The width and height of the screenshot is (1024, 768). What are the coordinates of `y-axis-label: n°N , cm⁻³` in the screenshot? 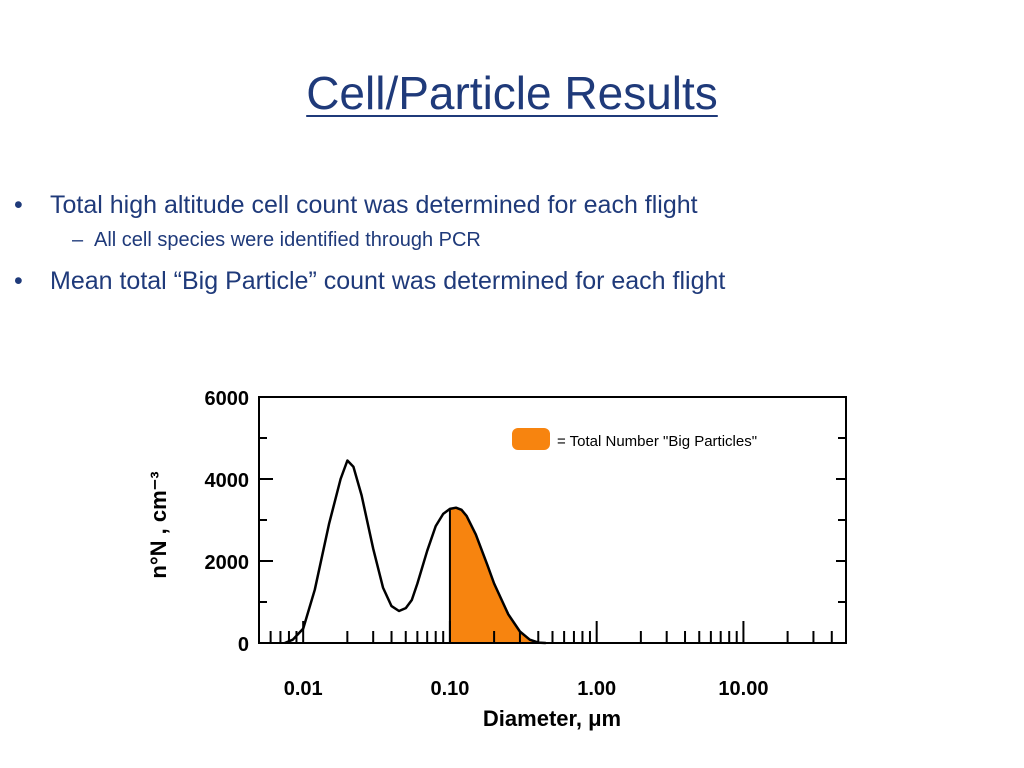 It's located at (158, 524).